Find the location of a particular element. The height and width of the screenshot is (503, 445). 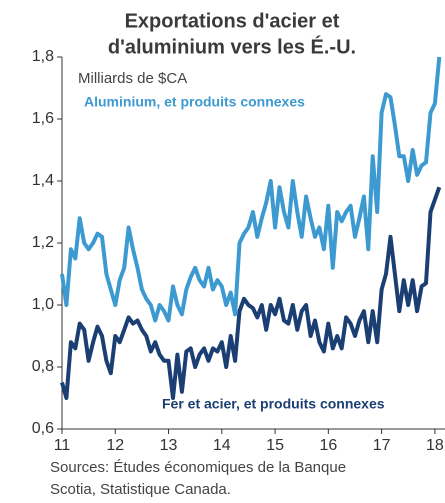

x-tick-label: 15 is located at coordinates (275, 445).